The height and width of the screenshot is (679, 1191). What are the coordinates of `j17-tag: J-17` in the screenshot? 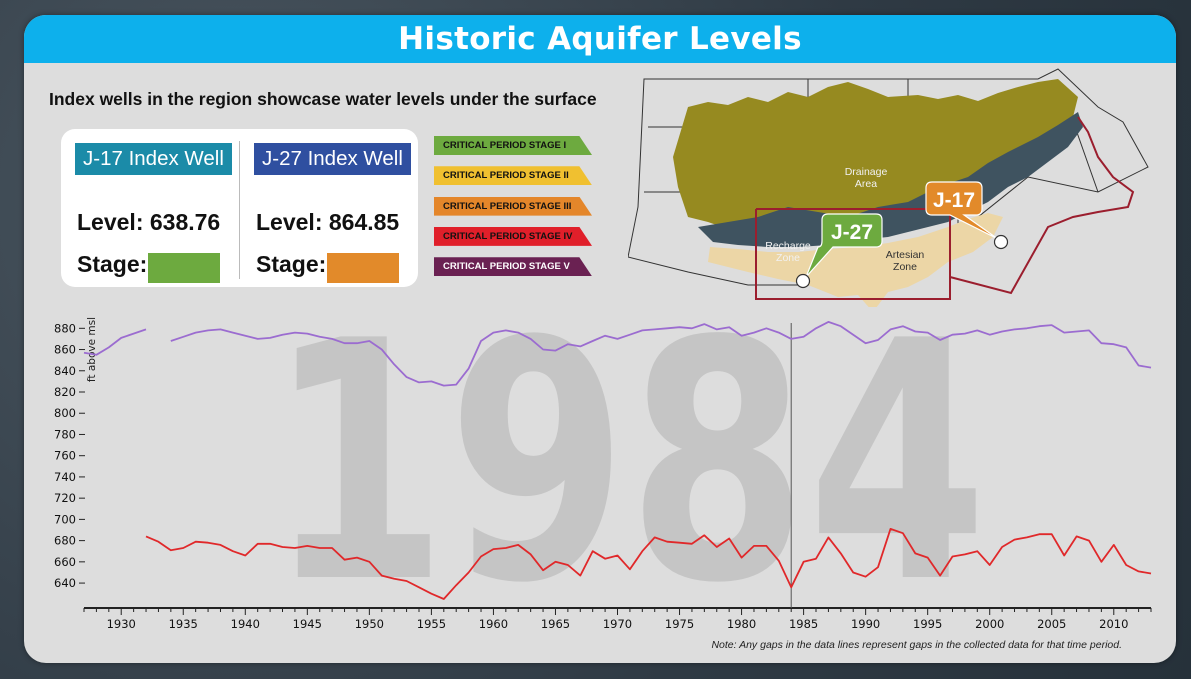 It's located at (954, 200).